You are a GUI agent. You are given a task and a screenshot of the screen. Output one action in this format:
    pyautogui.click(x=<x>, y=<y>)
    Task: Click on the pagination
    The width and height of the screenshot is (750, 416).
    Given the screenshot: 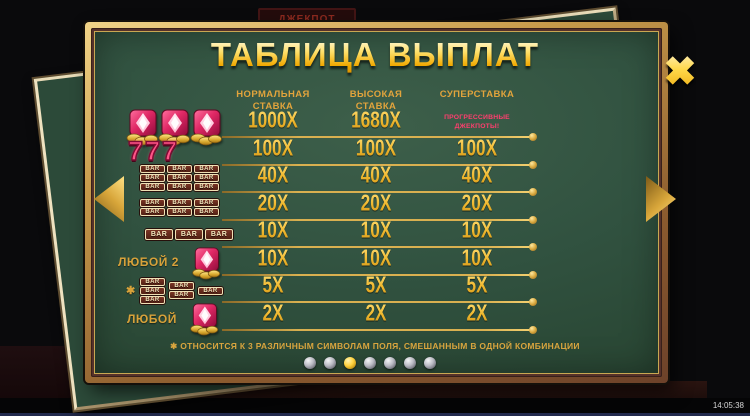 What is the action you would take?
    pyautogui.click(x=370, y=363)
    